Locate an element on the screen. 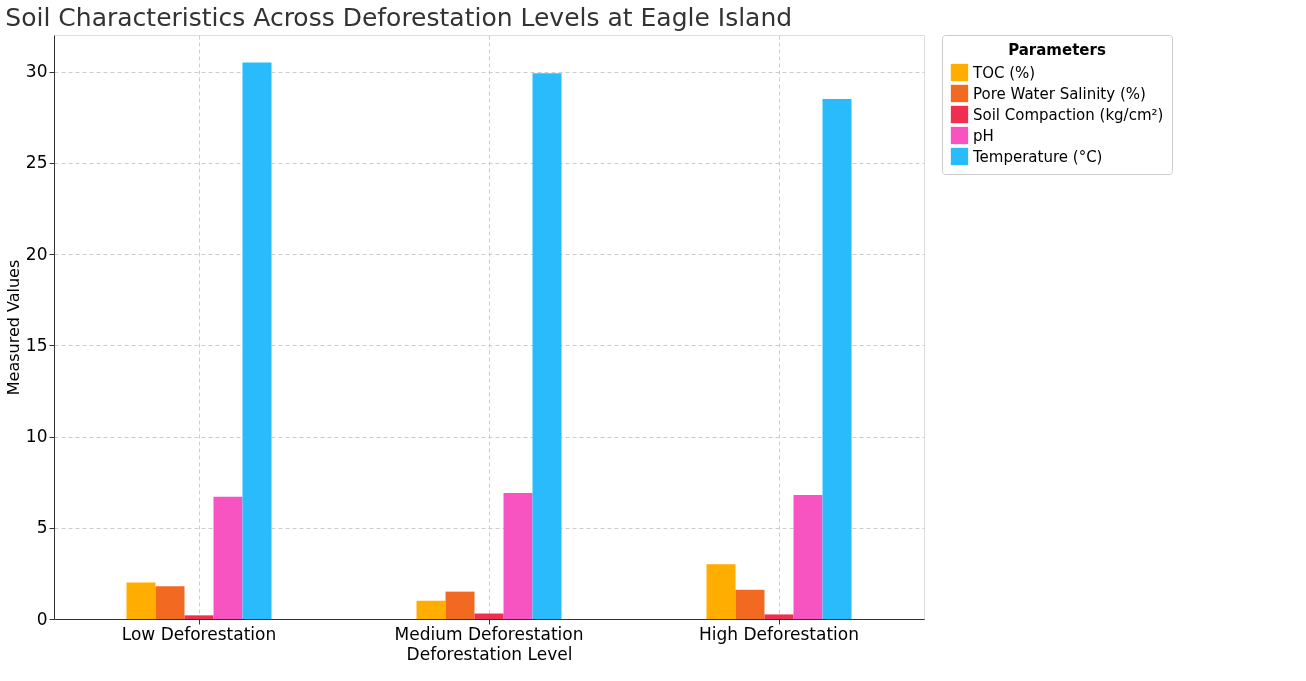 The image size is (1306, 681). y-tick-label: 10 is located at coordinates (36, 436).